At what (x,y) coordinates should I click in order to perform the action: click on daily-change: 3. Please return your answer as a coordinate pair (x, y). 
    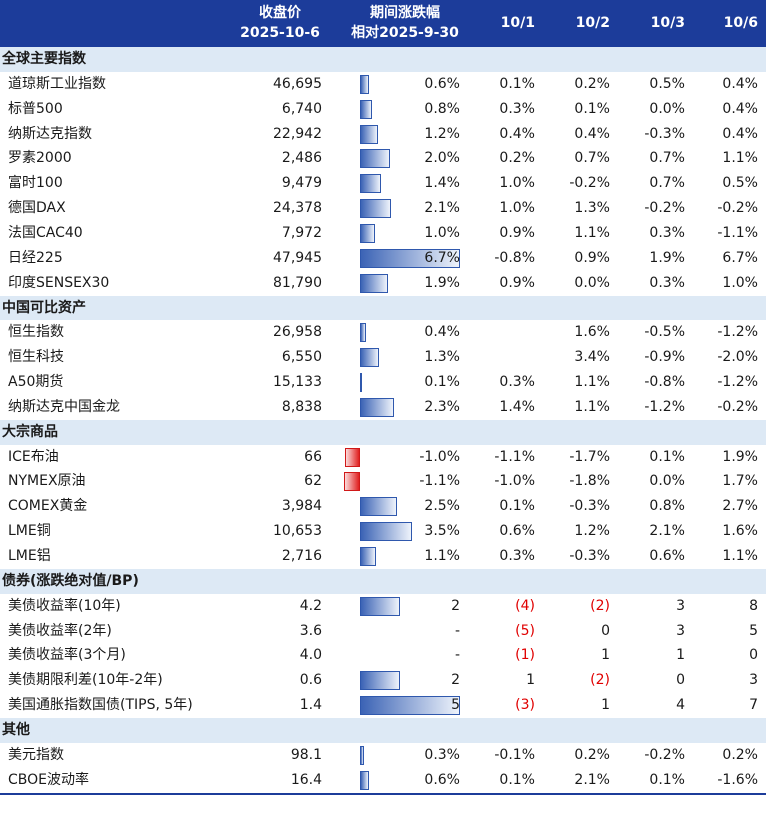
    Looking at the image, I should click on (680, 630).